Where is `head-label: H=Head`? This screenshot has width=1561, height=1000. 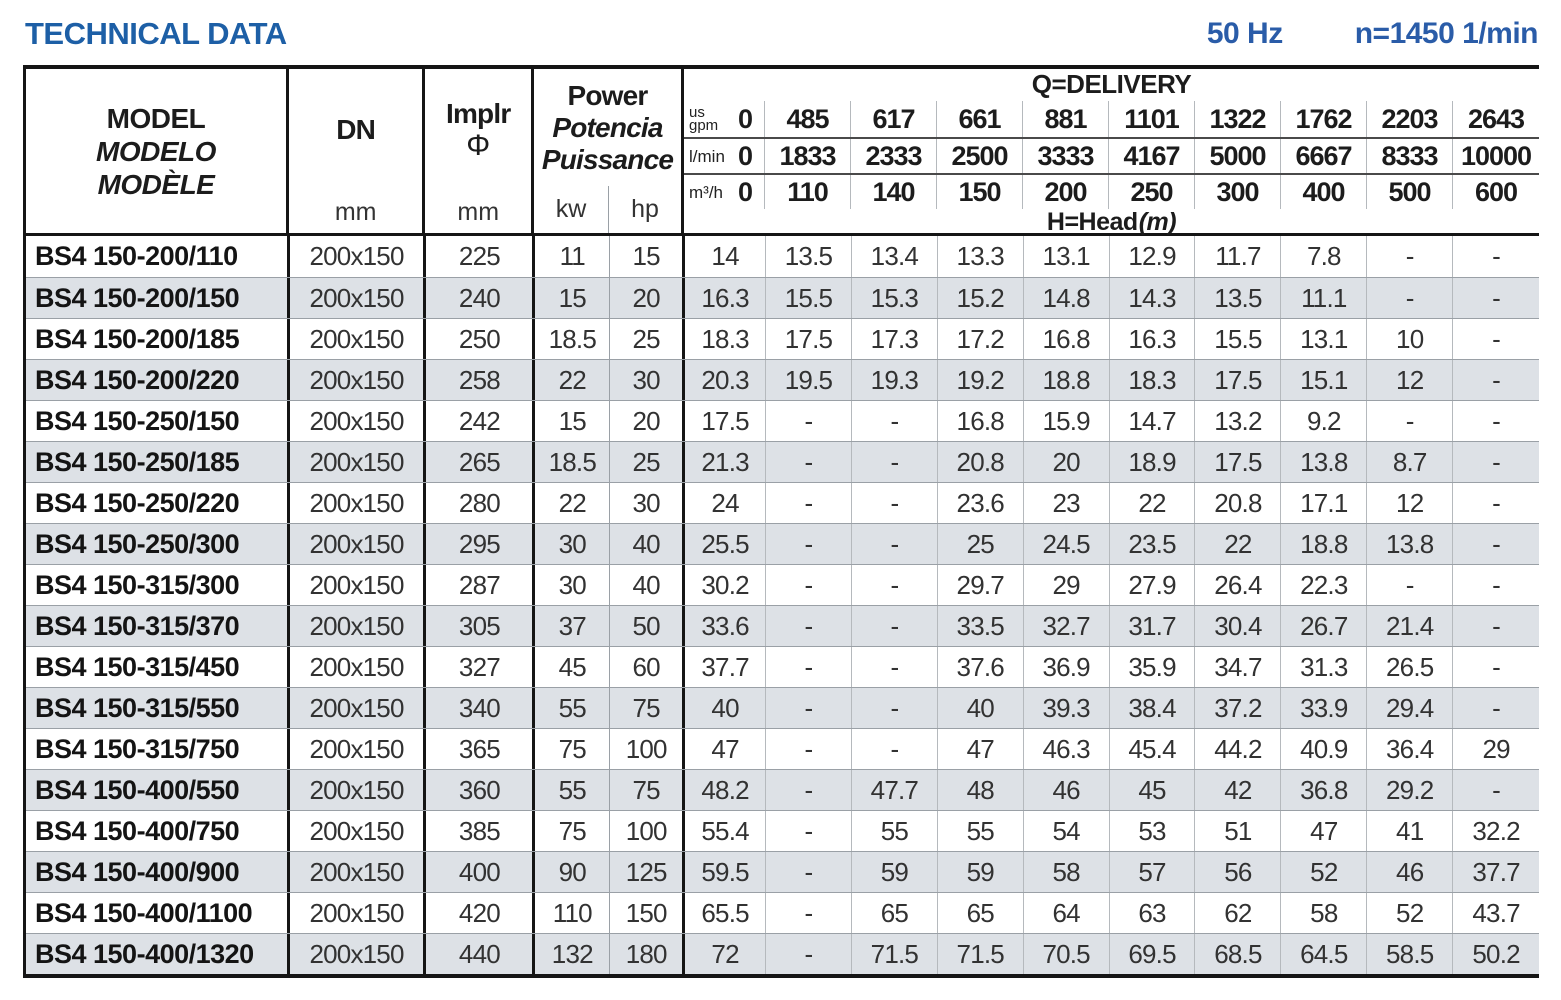
head-label: H=Head is located at coordinates (1092, 221).